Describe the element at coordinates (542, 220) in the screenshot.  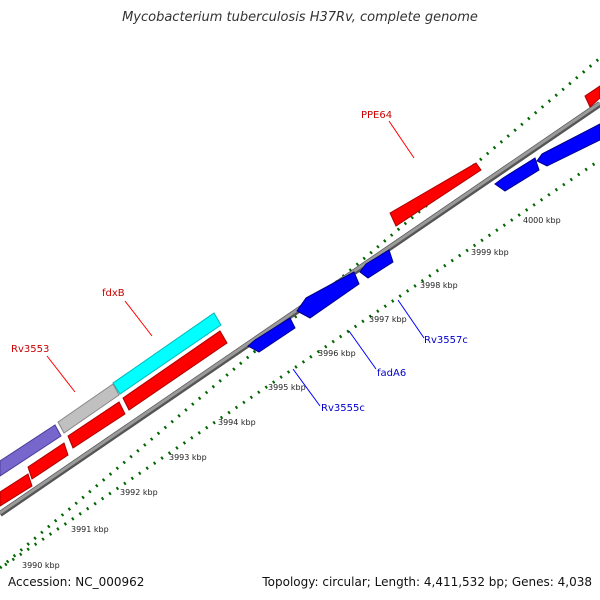
I see `tick-label: 4000 kbp` at that location.